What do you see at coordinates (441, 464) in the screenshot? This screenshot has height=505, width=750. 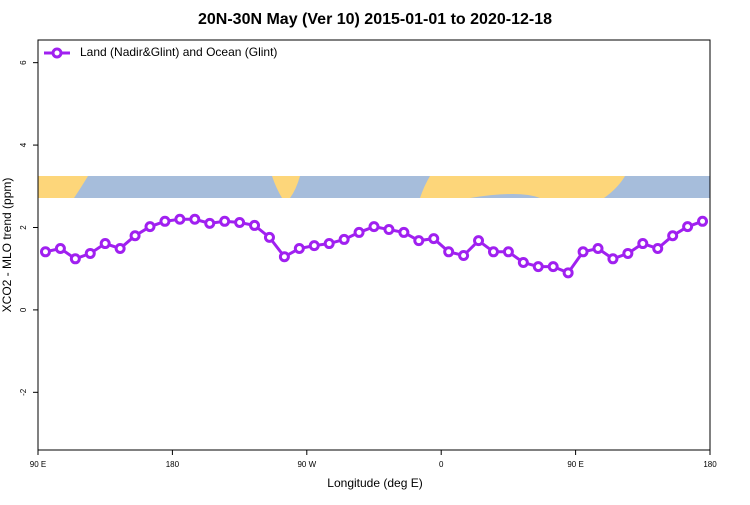 I see `x-tick-label: 0` at bounding box center [441, 464].